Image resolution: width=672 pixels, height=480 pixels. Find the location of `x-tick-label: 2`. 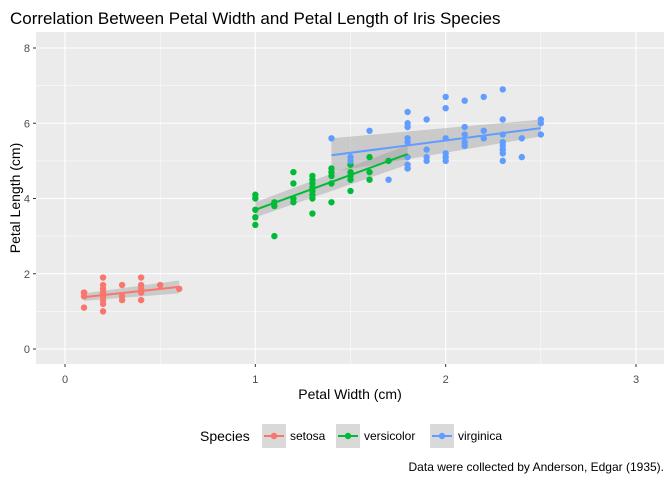

x-tick-label: 2 is located at coordinates (446, 380).